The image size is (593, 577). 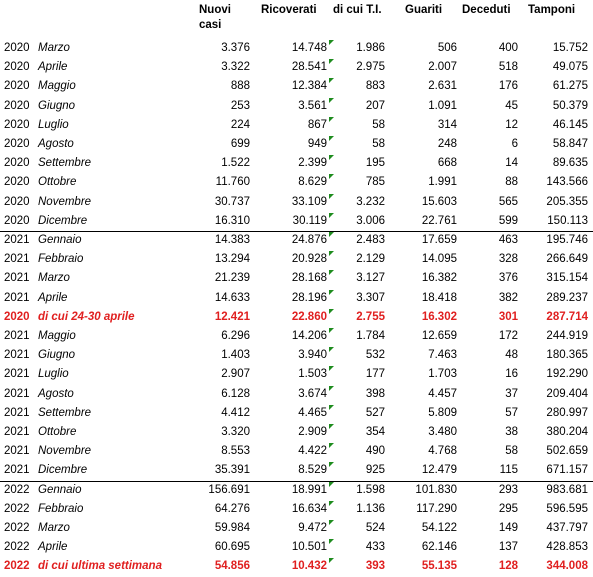 I want to click on value-cell: 8.529, so click(x=312, y=470).